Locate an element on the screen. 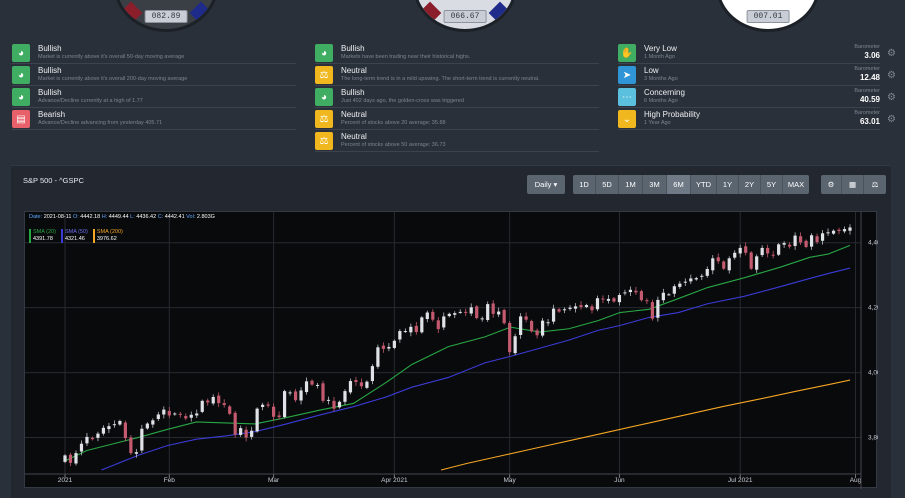 This screenshot has width=905, height=498. open-label: O: is located at coordinates (75, 217).